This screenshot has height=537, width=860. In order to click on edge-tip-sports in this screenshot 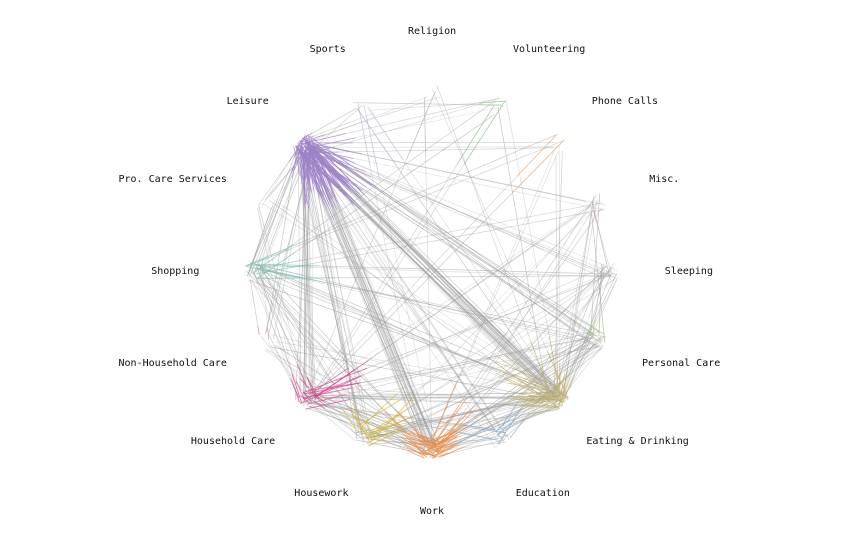, I will do `click(364, 134)`.